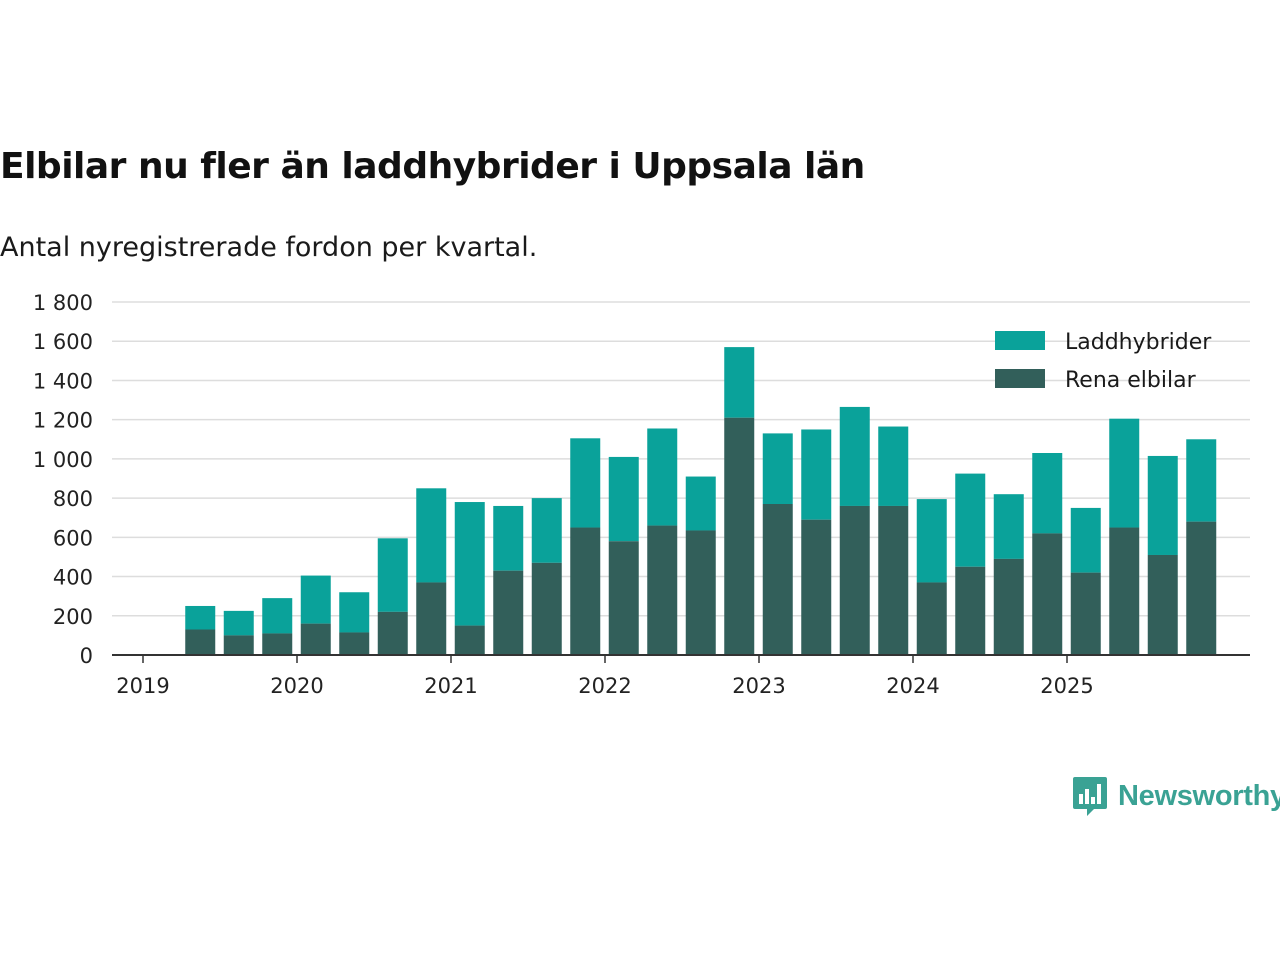  What do you see at coordinates (296, 686) in the screenshot?
I see `x-tick-label: 2020` at bounding box center [296, 686].